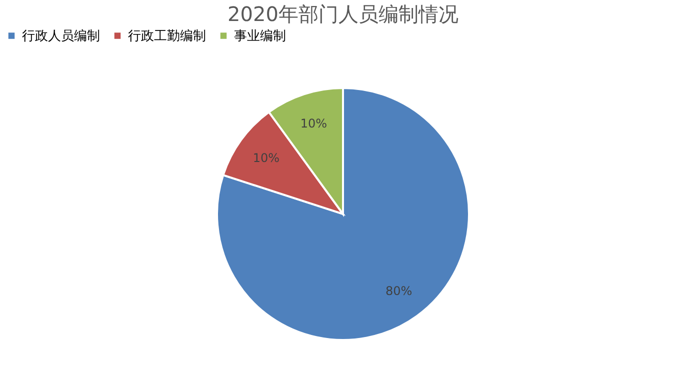  What do you see at coordinates (61, 36) in the screenshot?
I see `legend-label: 行政人员编制` at bounding box center [61, 36].